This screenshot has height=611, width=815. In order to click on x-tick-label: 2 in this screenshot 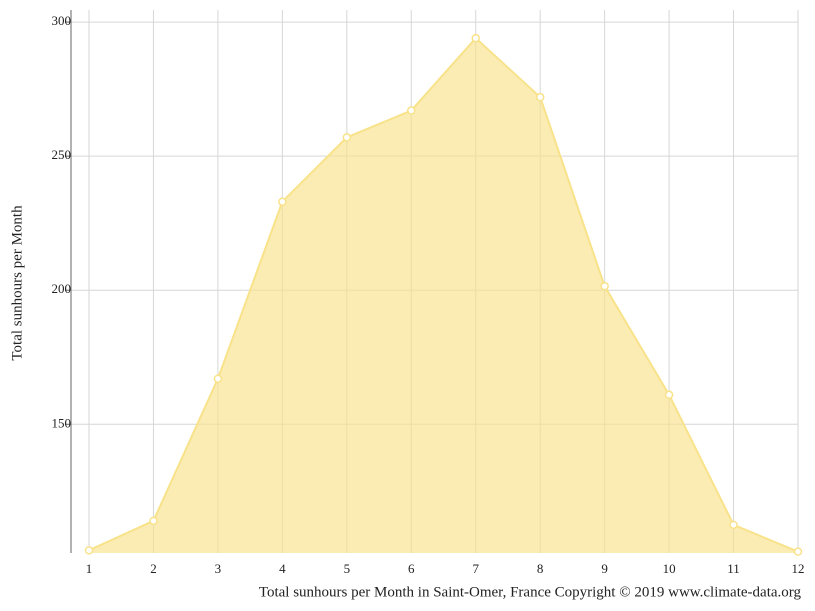, I will do `click(153, 568)`.